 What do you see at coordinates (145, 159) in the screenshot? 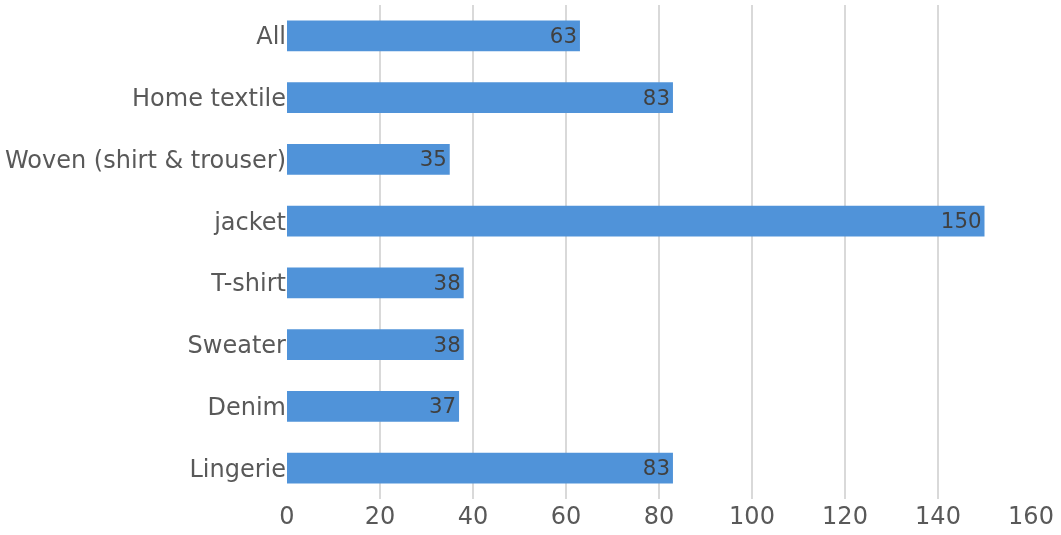
I see `y-tick-label: Woven (shirt & trouser)` at bounding box center [145, 159].